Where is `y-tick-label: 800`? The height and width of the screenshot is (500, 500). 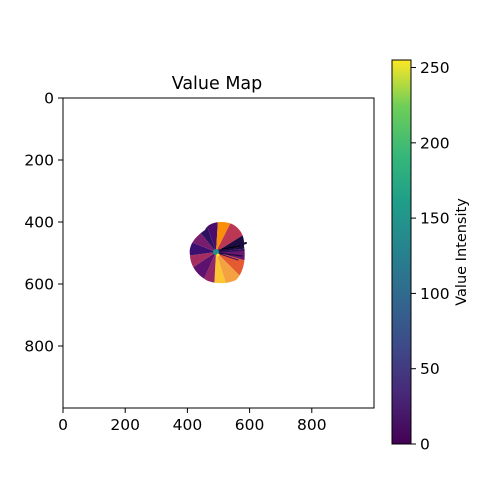 y-tick-label: 800 is located at coordinates (39, 347).